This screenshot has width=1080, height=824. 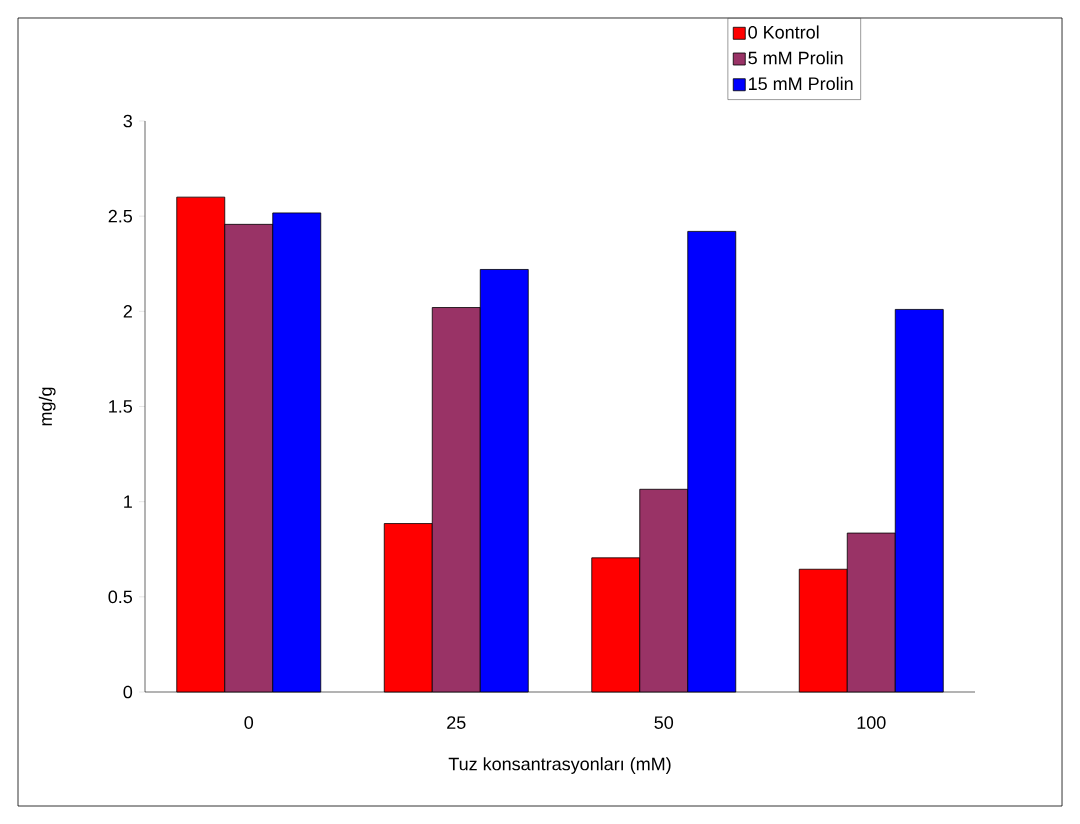 I want to click on x-tick-label: 25, so click(x=456, y=722).